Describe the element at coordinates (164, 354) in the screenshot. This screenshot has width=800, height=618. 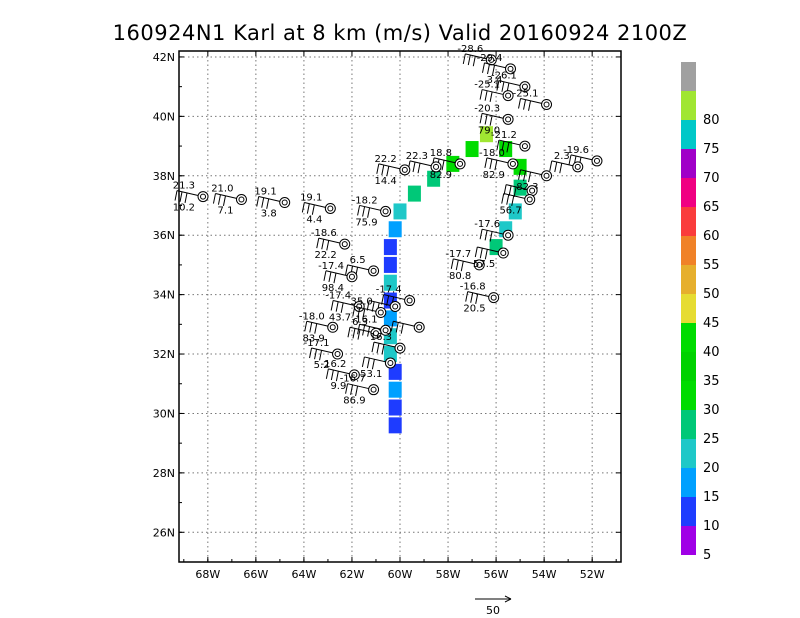
I see `y-tick-label: 32N` at that location.